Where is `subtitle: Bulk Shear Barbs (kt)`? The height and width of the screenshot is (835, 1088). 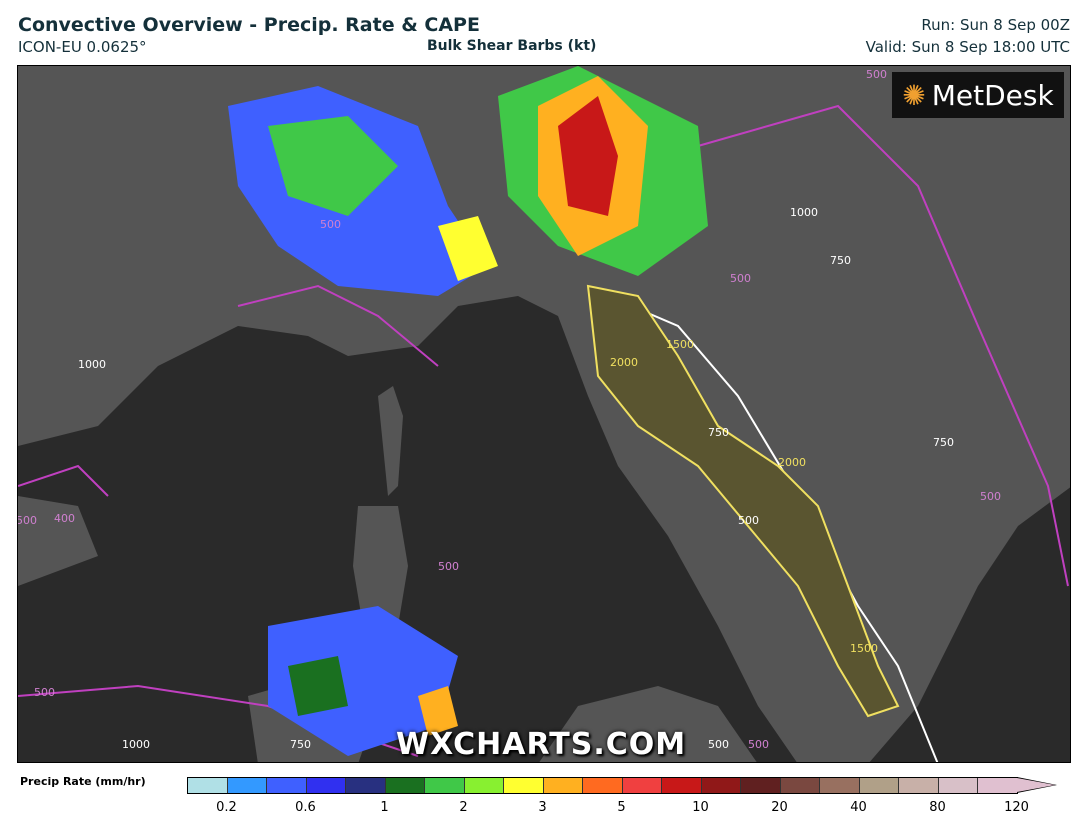 subtitle: Bulk Shear Barbs (kt) is located at coordinates (512, 46).